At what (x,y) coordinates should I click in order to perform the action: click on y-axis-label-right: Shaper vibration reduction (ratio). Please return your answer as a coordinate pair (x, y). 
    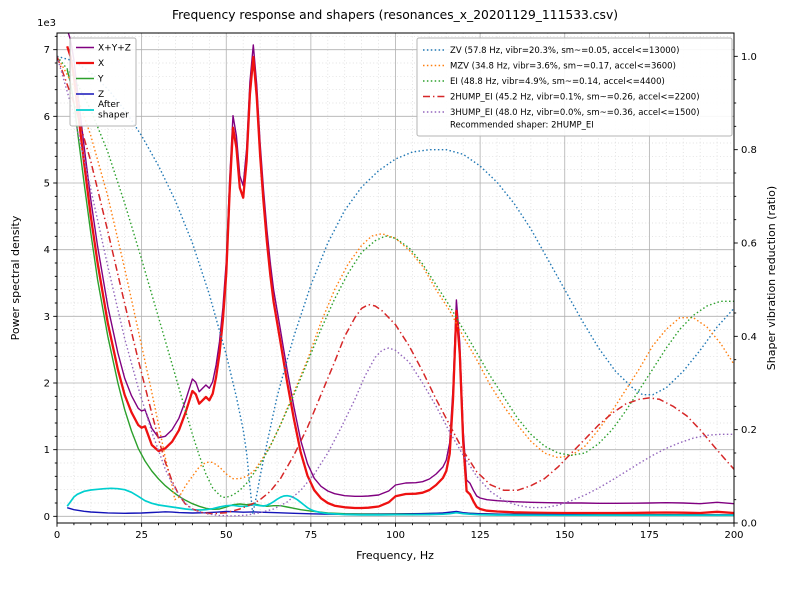
    Looking at the image, I should click on (771, 278).